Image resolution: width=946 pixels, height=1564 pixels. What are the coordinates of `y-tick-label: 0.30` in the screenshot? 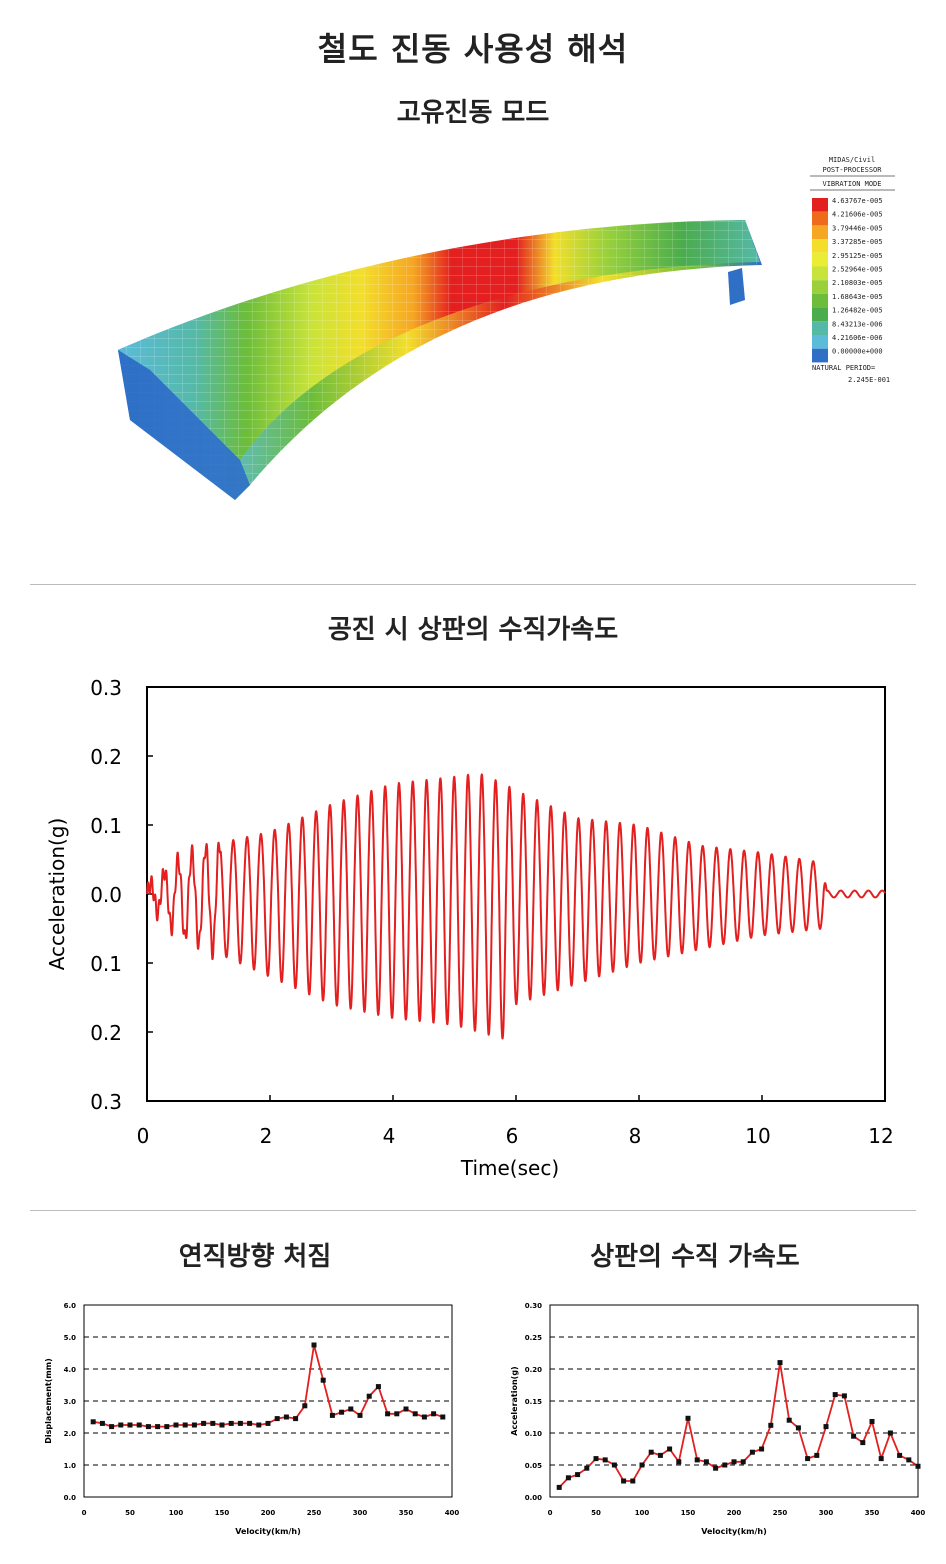 It's located at (533, 1306).